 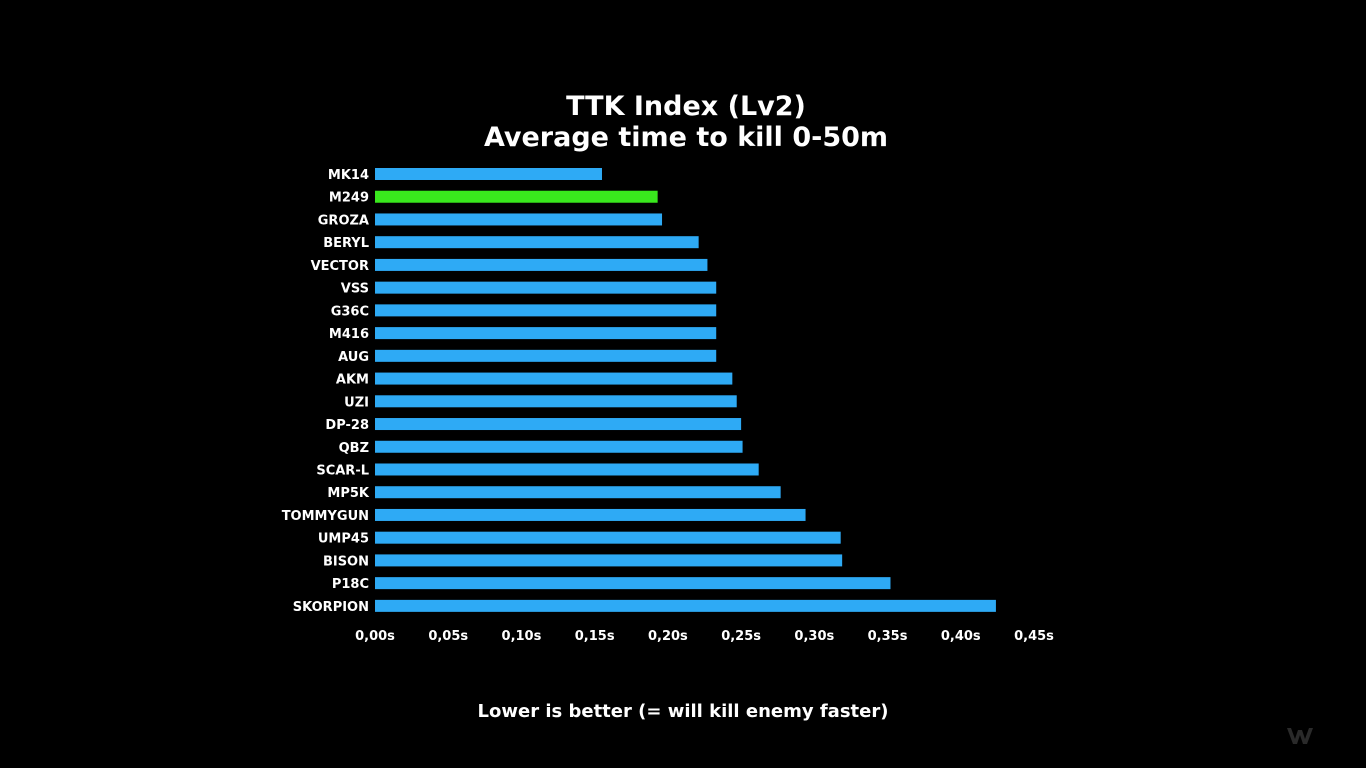 What do you see at coordinates (590, 514) in the screenshot?
I see `bar-tommygun` at bounding box center [590, 514].